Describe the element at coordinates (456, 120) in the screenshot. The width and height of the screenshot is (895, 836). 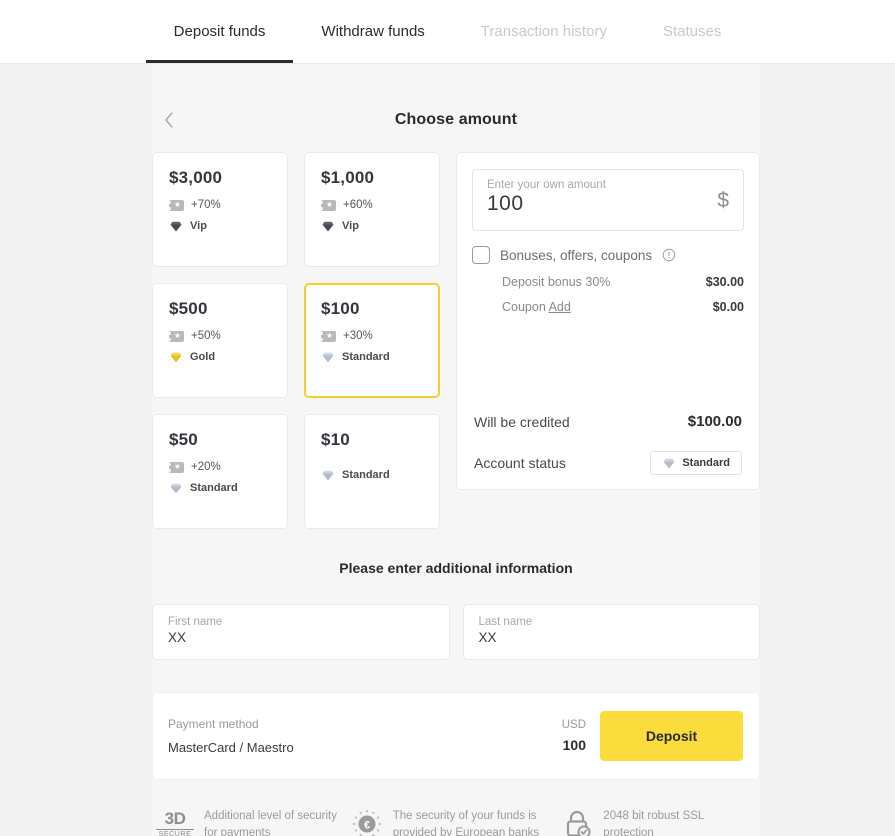
I see `page-header: Choose amount` at that location.